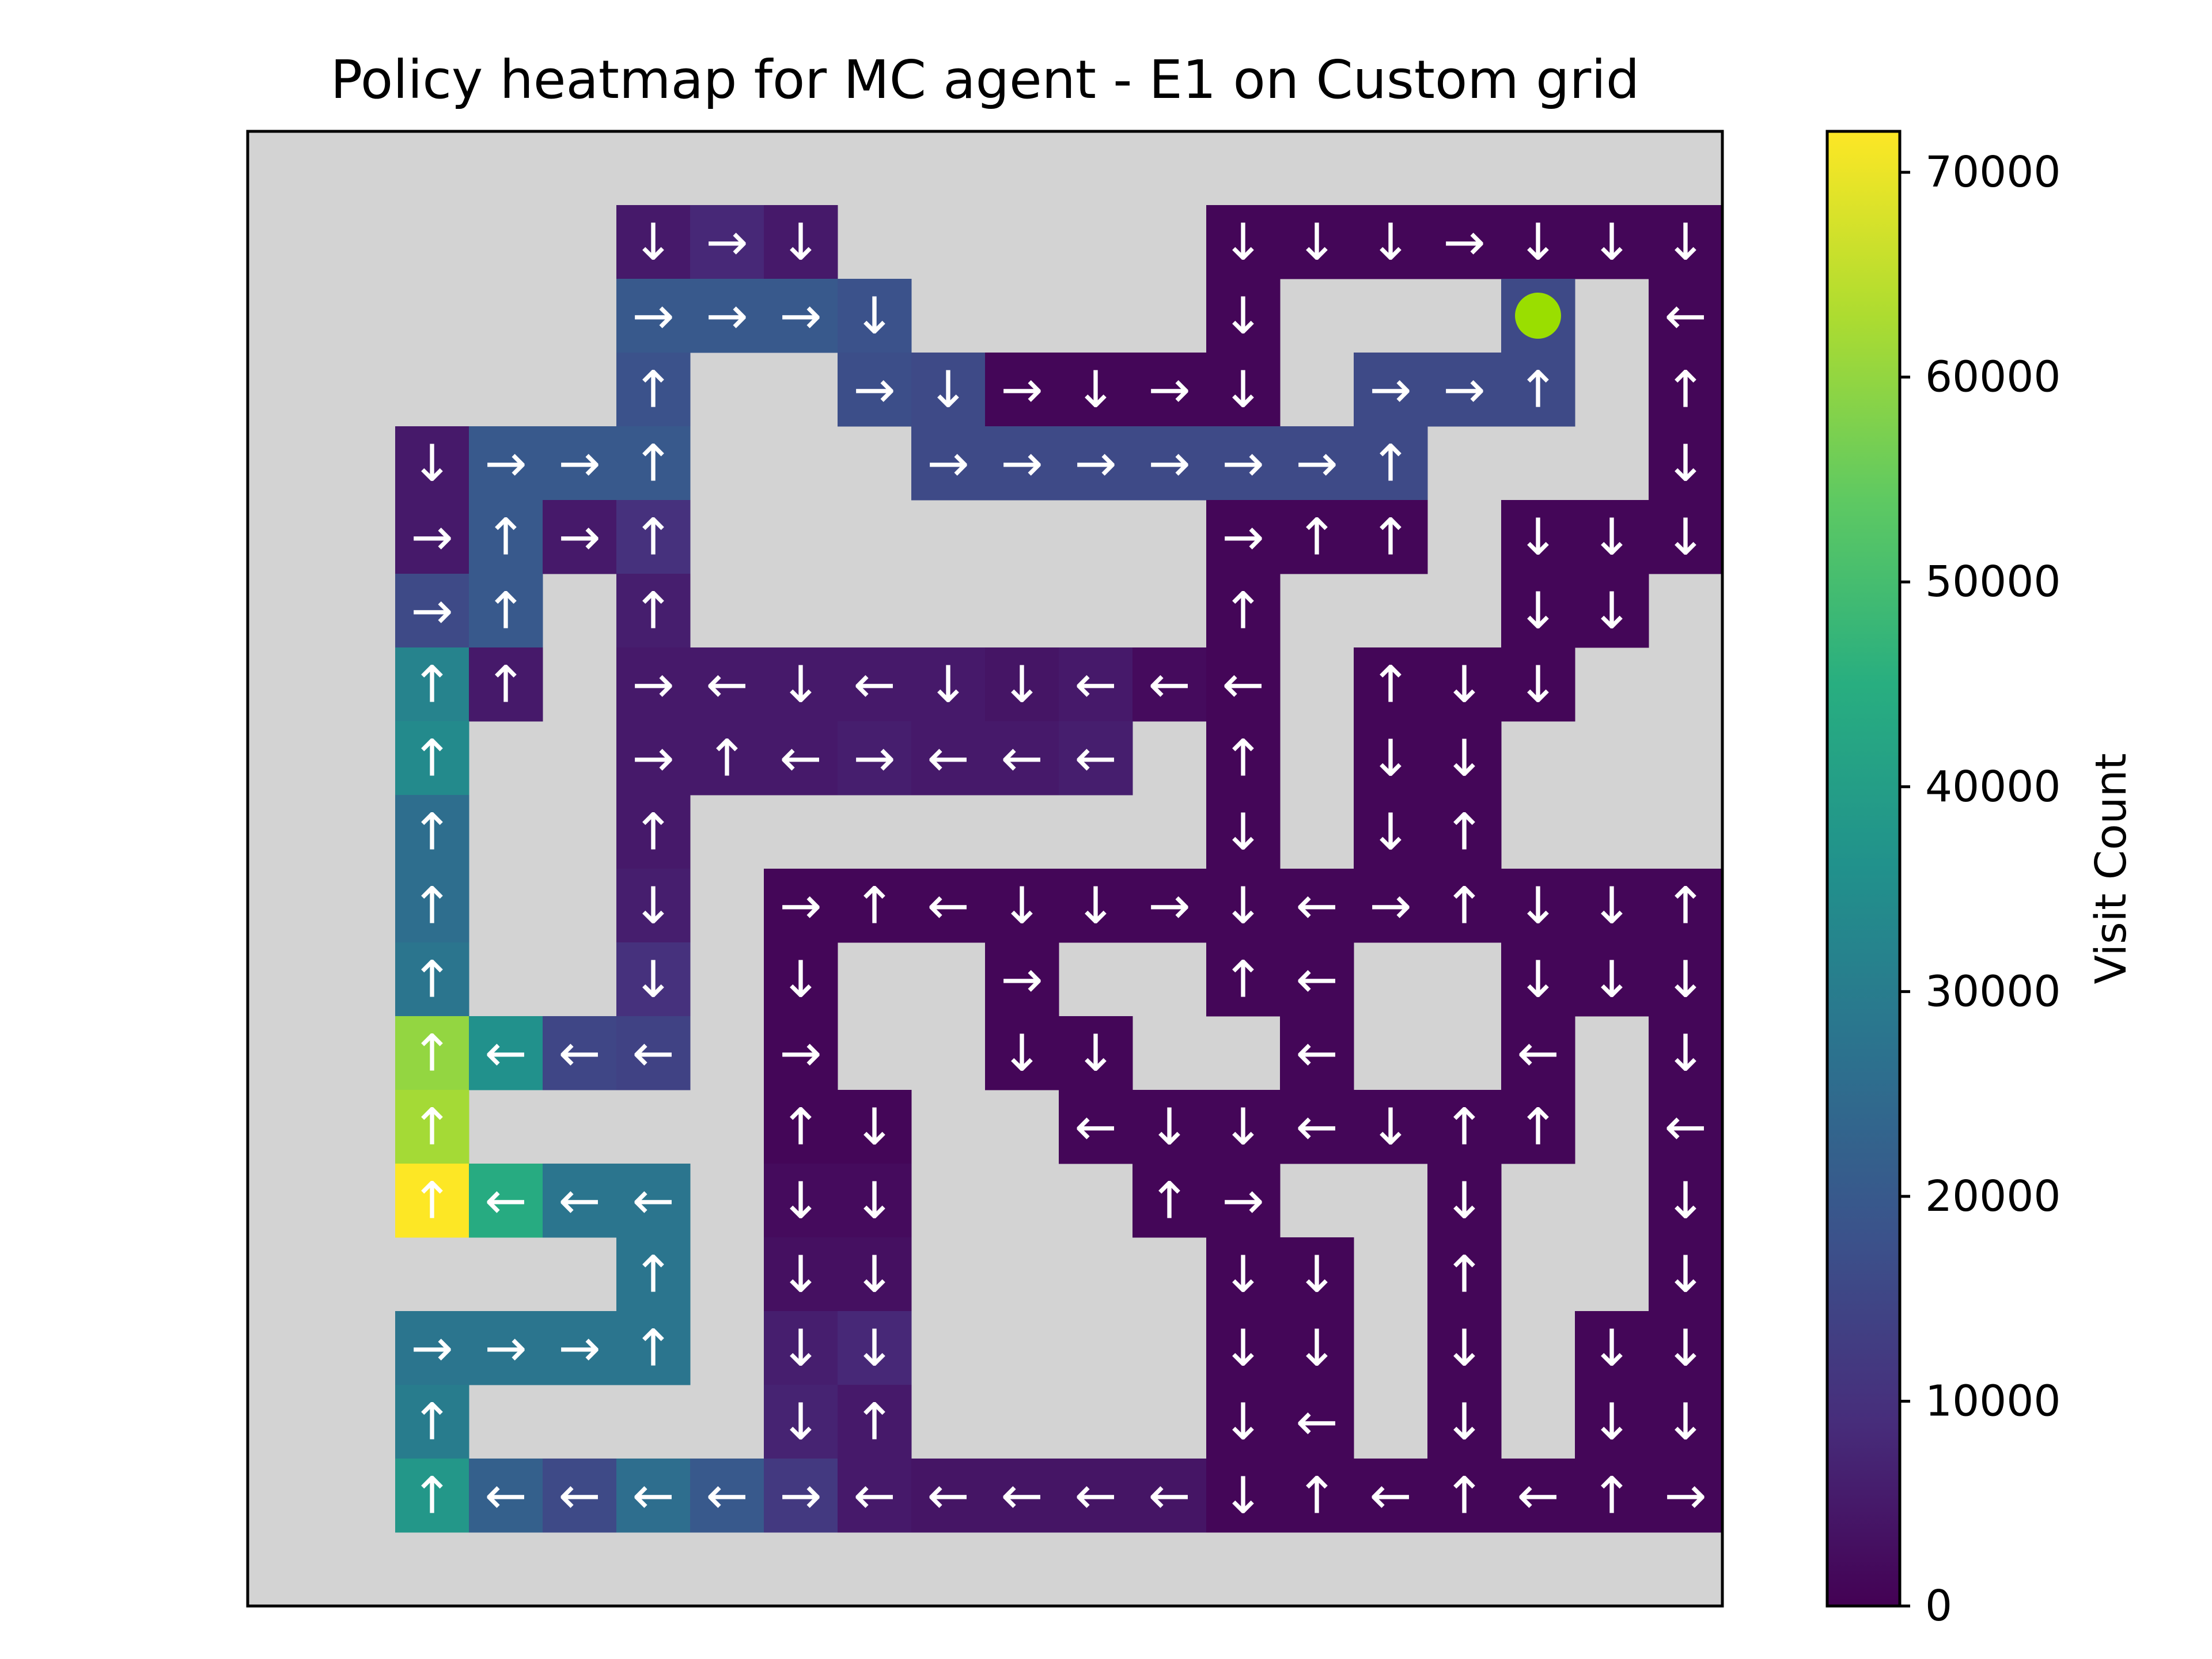  Describe the element at coordinates (1538, 316) in the screenshot. I see `agent-marker` at that location.